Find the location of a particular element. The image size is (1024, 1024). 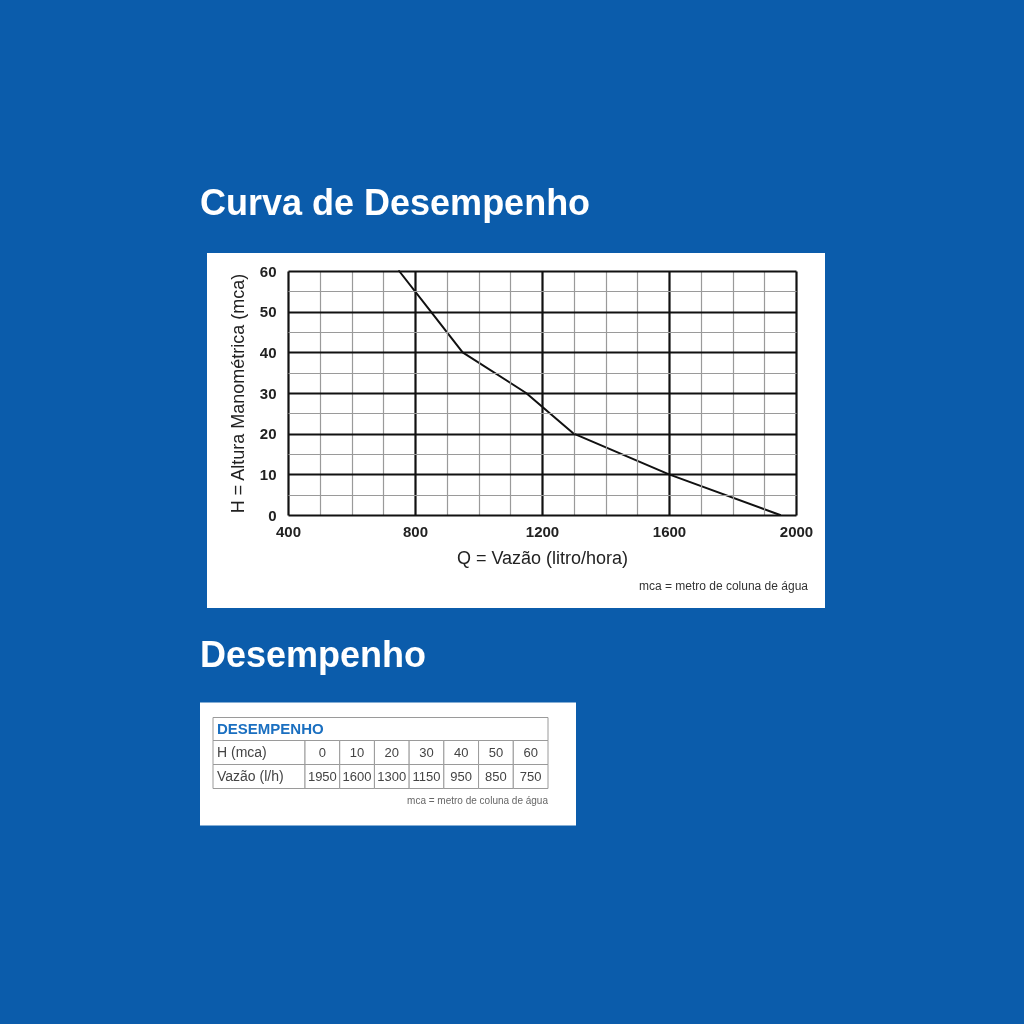

y-axis-title: H = Altura Manométrica (mca) is located at coordinates (237, 393).